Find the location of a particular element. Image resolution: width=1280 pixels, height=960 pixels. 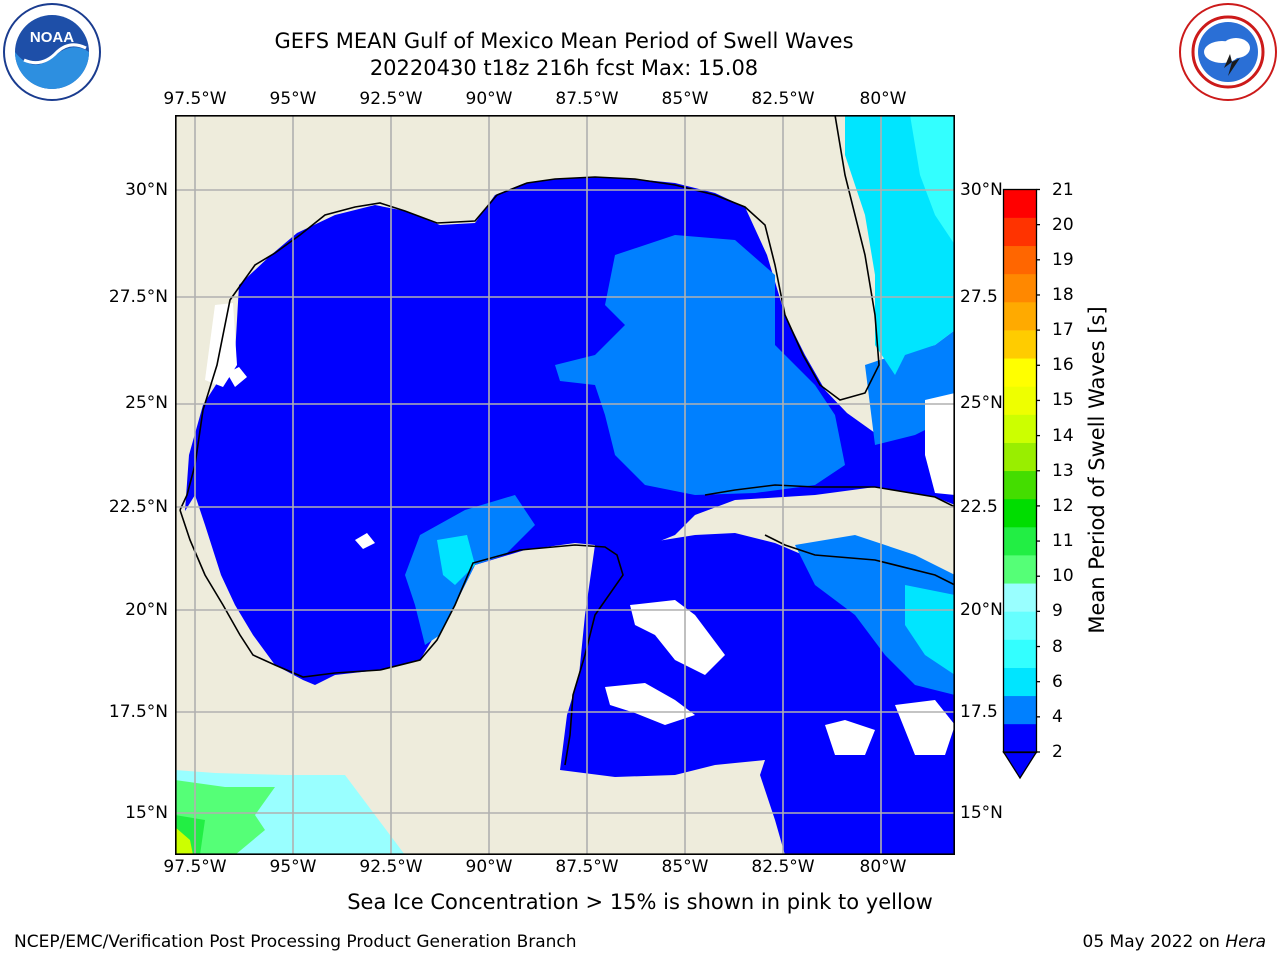

lon-label-bottom: 87.5°W is located at coordinates (587, 867).